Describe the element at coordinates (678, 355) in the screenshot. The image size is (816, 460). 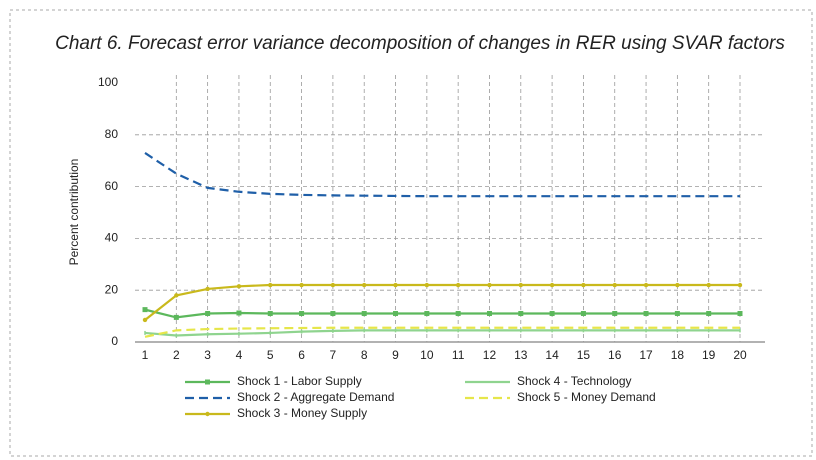
I see `x-tick-label: 18` at that location.